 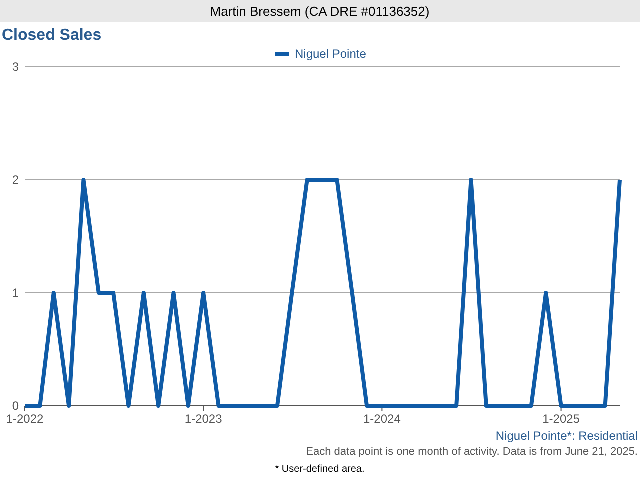 I want to click on y-tick-label: 3, so click(x=16, y=67).